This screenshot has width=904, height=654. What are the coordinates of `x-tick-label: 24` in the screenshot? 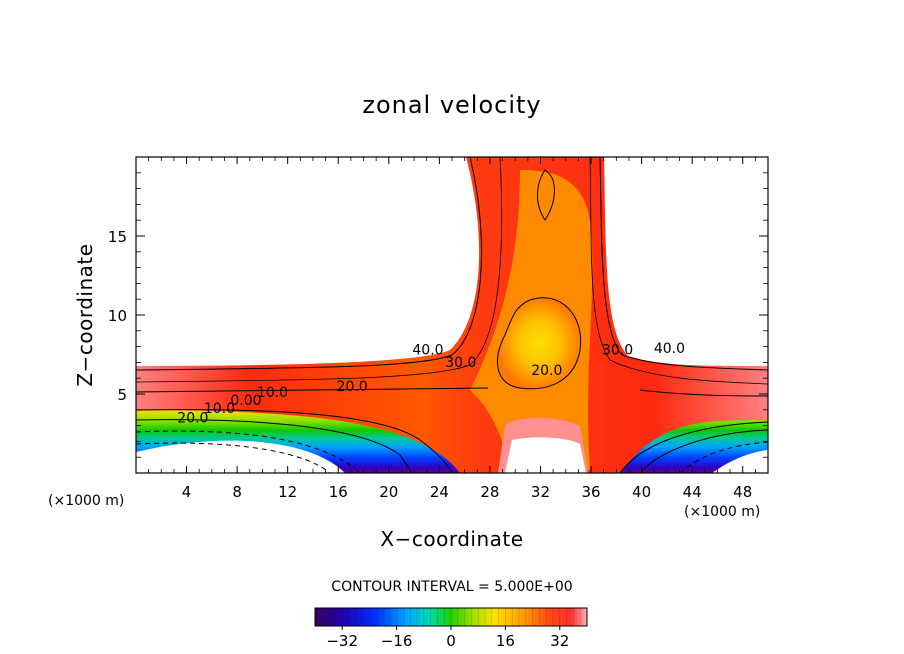 It's located at (439, 492).